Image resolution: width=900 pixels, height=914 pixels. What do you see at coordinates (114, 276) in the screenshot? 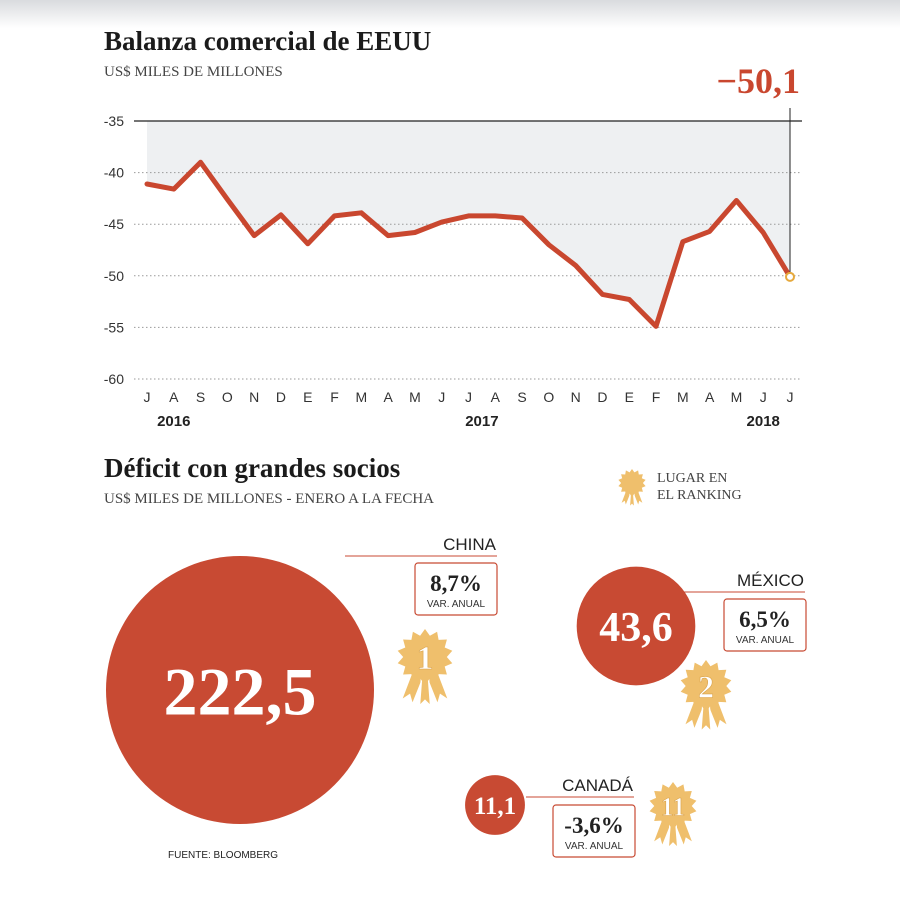
I see `y-tick-label: -50` at bounding box center [114, 276].